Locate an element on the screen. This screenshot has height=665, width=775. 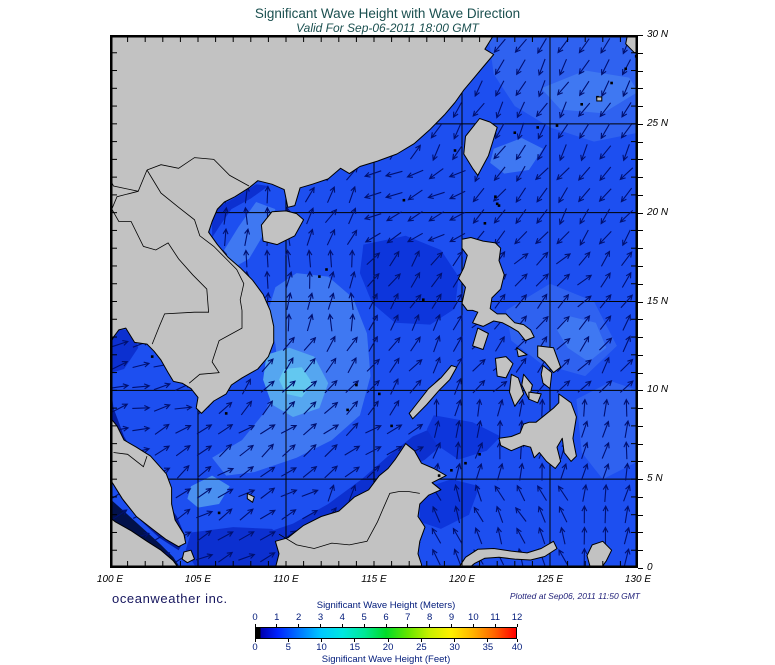
lat-axis-label: 5 N is located at coordinates (655, 479).